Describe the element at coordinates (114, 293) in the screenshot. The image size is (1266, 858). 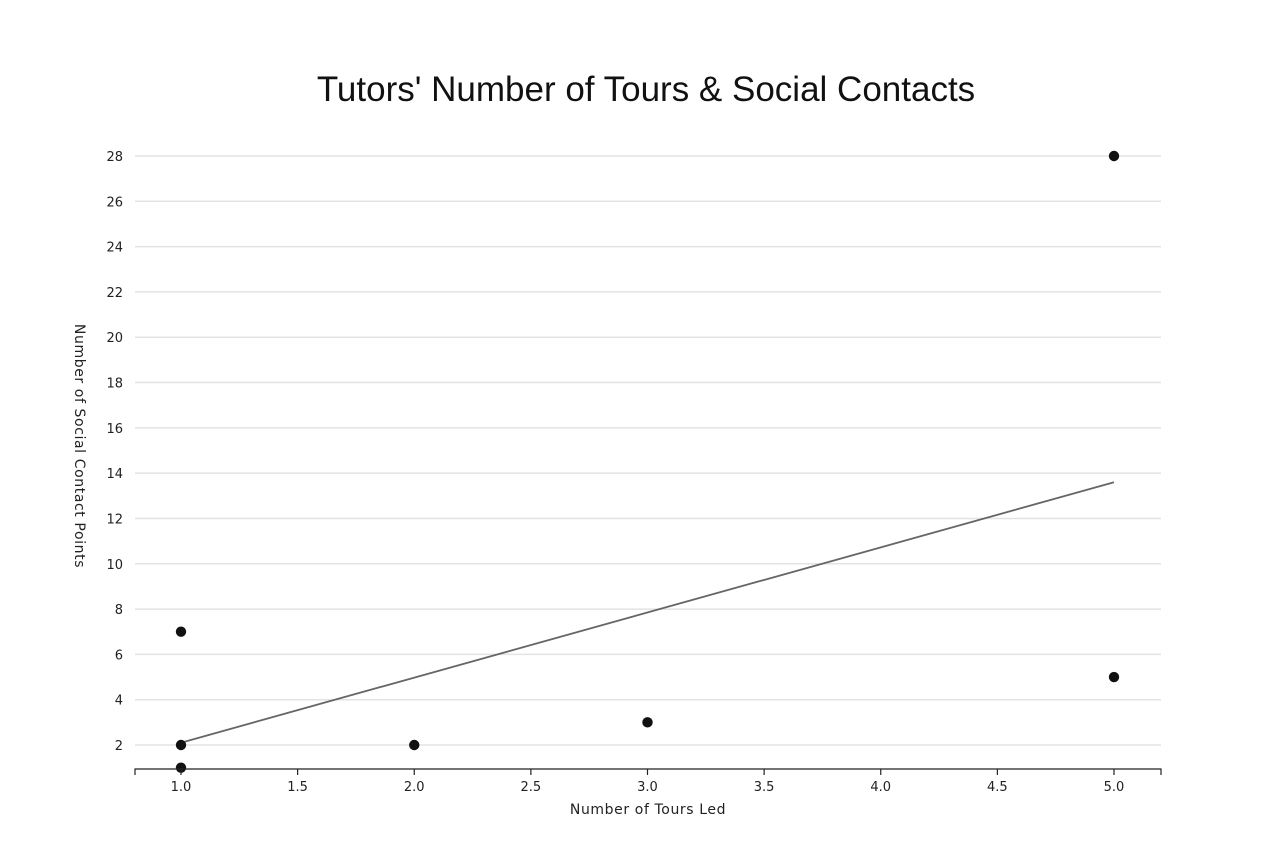
I see `y-tick-label: 22` at that location.